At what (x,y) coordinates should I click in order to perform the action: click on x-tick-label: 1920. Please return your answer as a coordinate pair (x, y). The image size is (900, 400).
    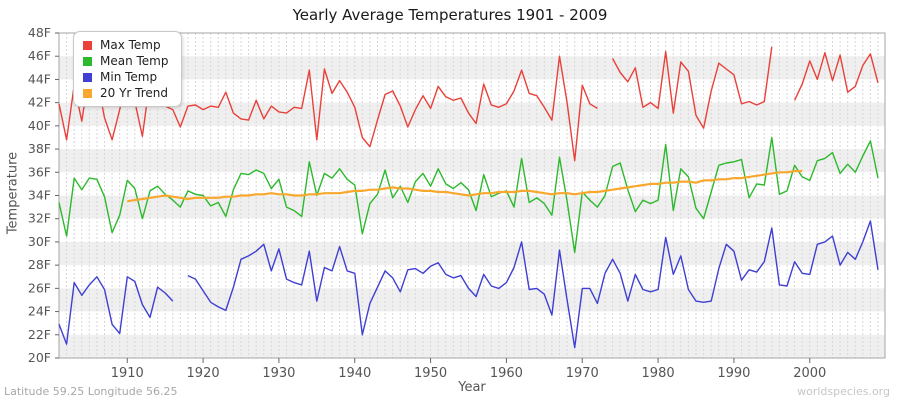
    Looking at the image, I should click on (203, 373).